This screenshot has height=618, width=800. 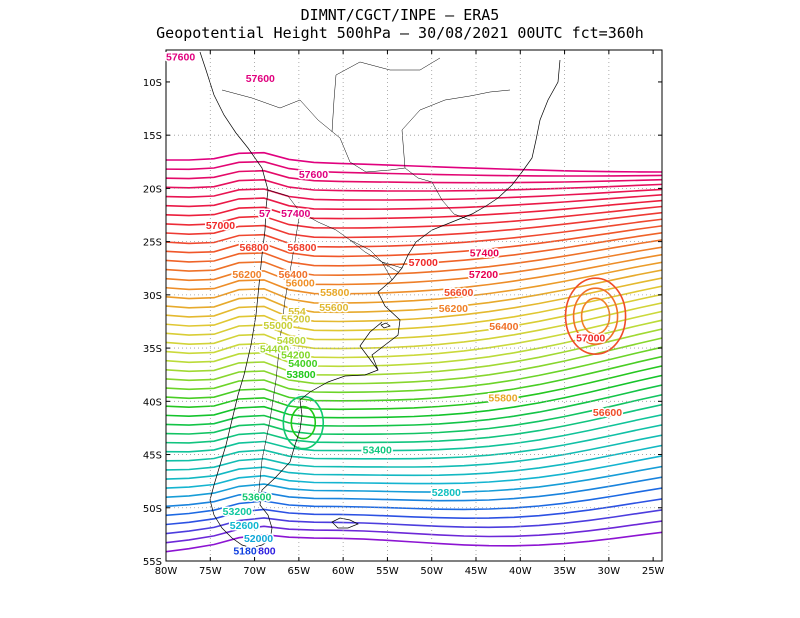 What do you see at coordinates (152, 243) in the screenshot?
I see `lat-tick-label: 25S` at bounding box center [152, 243].